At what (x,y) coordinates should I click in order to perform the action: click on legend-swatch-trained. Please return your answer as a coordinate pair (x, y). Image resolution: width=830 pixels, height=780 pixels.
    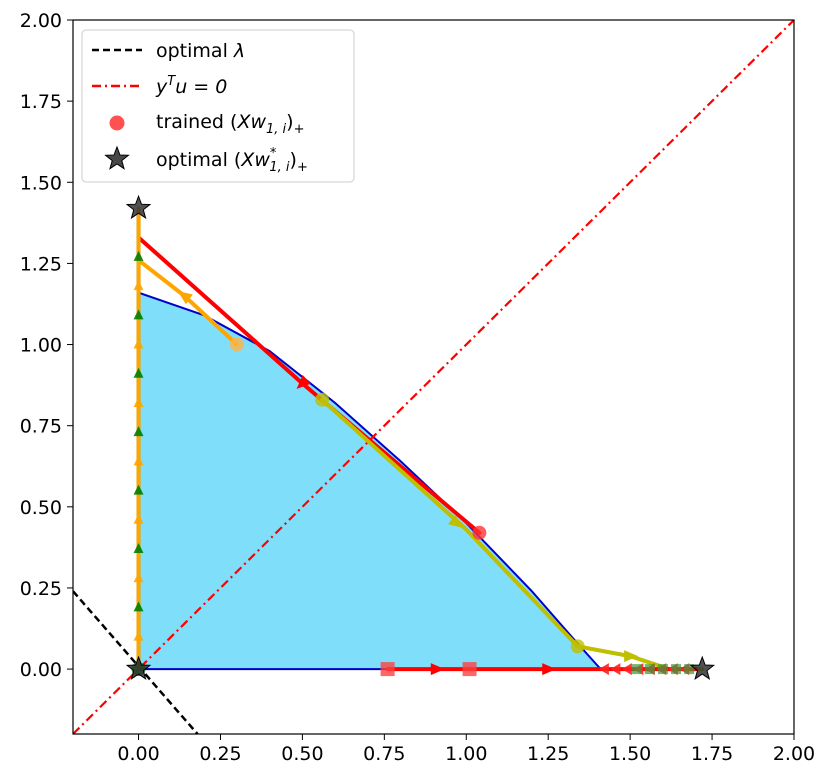
    Looking at the image, I should click on (117, 123).